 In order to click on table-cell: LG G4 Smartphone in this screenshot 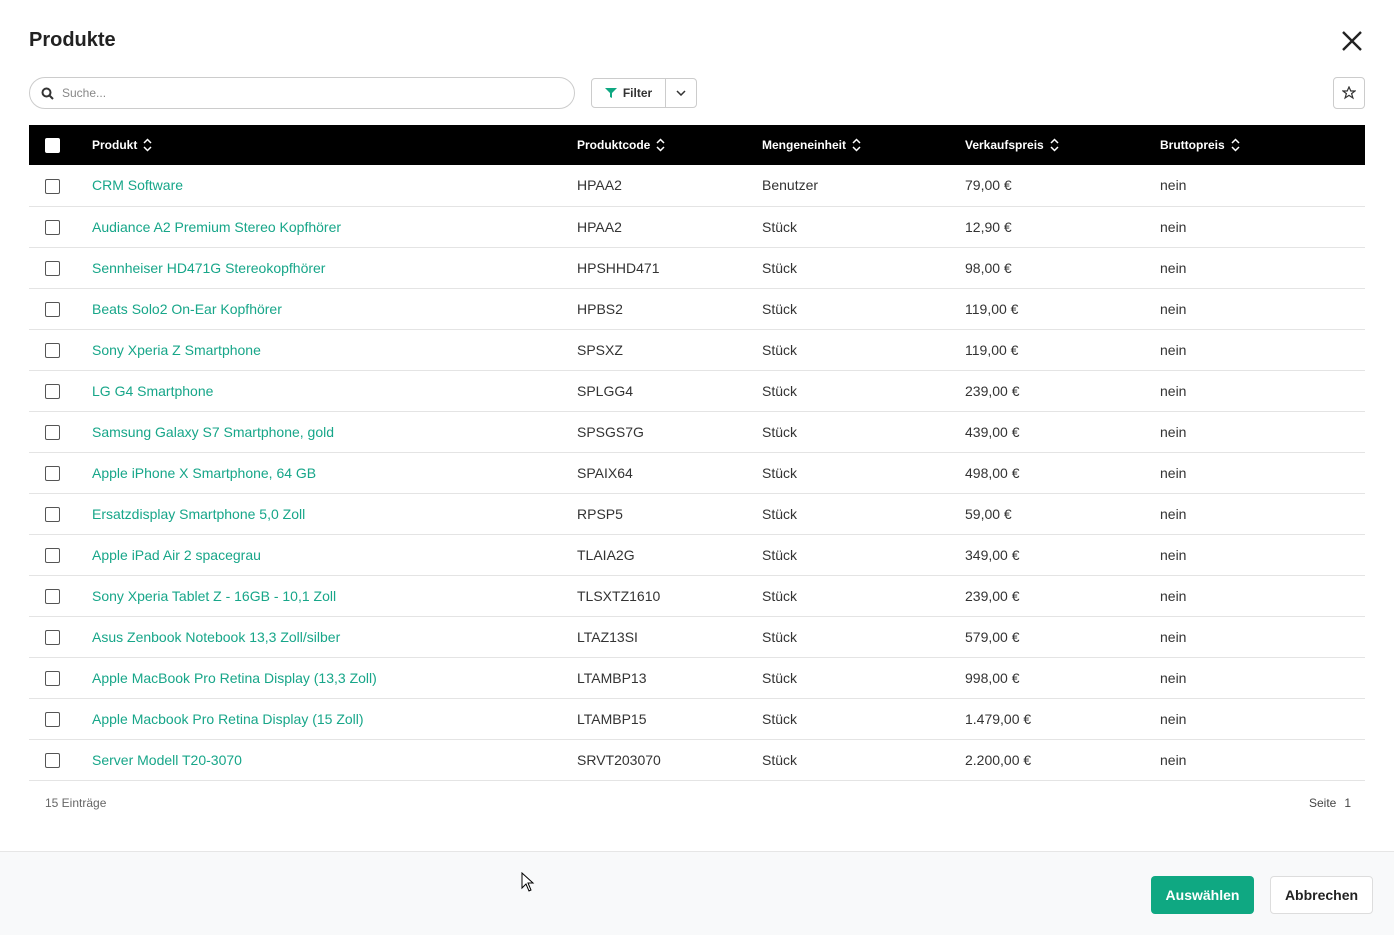, I will do `click(334, 391)`.